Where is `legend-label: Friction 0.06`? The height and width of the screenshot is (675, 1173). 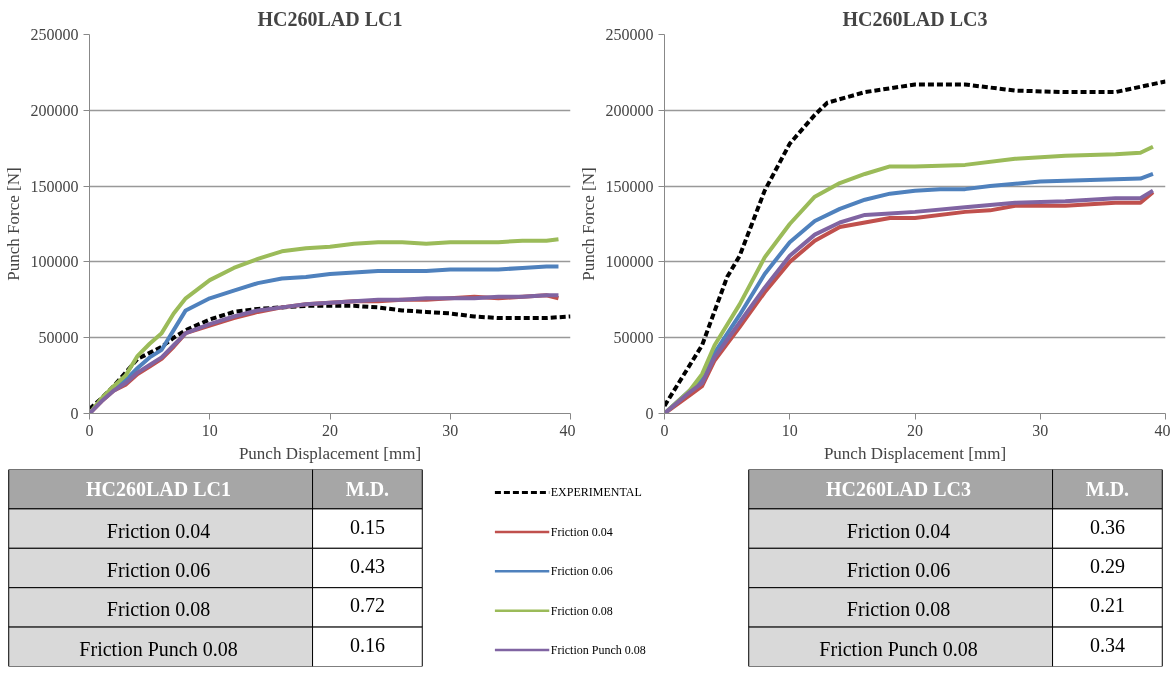 legend-label: Friction 0.06 is located at coordinates (581, 571).